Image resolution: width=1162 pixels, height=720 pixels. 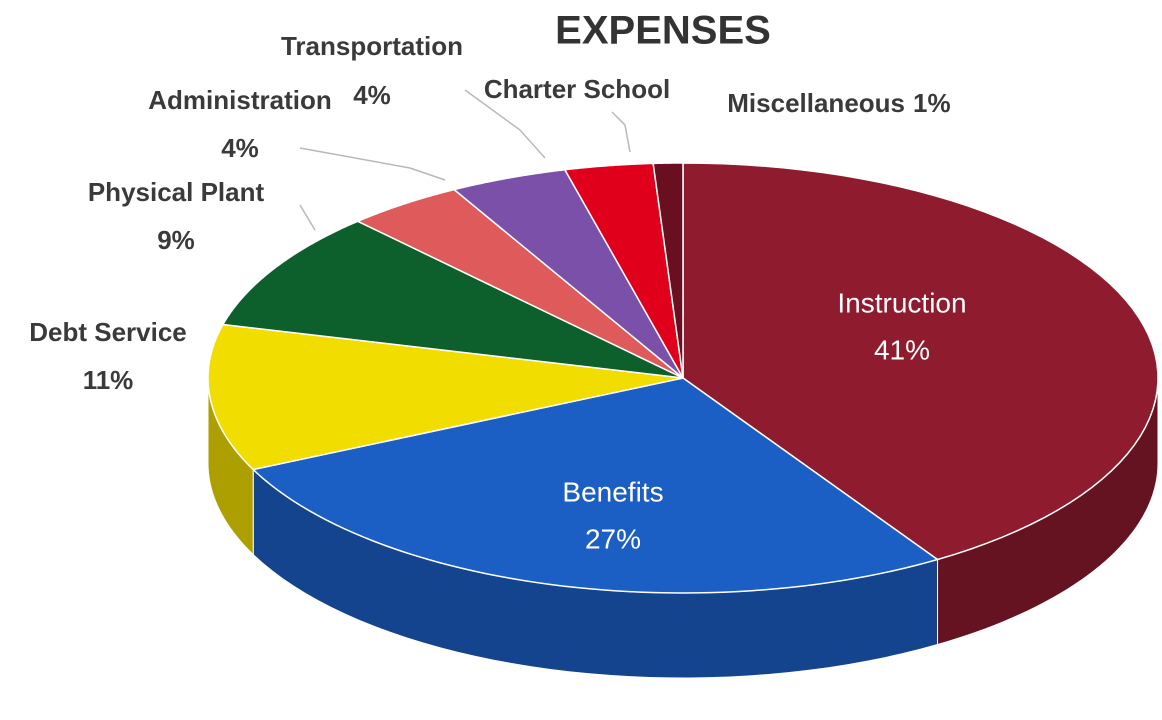 I want to click on slice-value-label: 27%, so click(x=613, y=538).